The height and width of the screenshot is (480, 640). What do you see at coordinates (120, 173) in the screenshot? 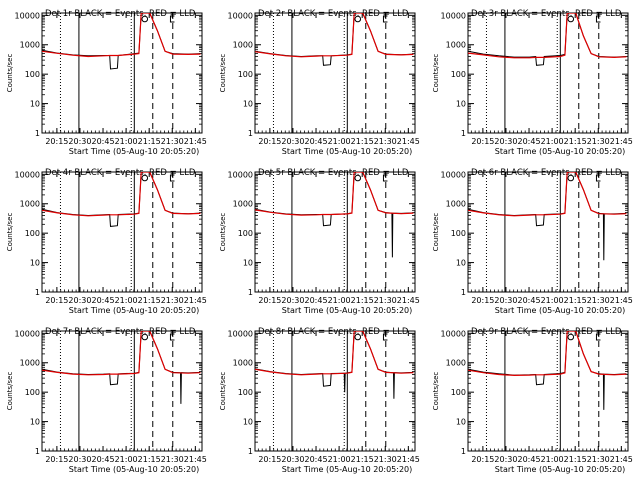
I see `panel-title: Det 4r BLACK = Events, RED = LLD` at bounding box center [120, 173].